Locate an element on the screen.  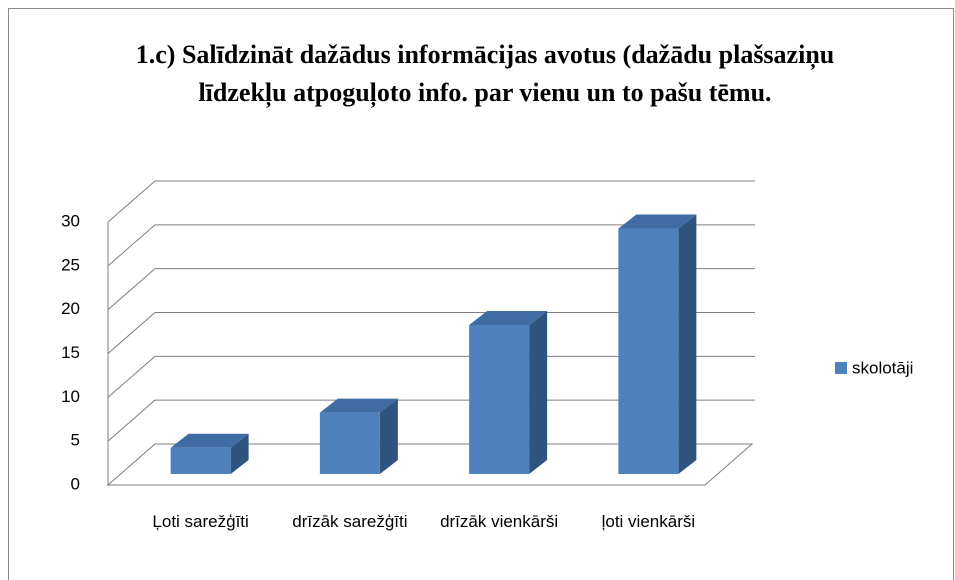
y-tick-label: 10 is located at coordinates (70, 396).